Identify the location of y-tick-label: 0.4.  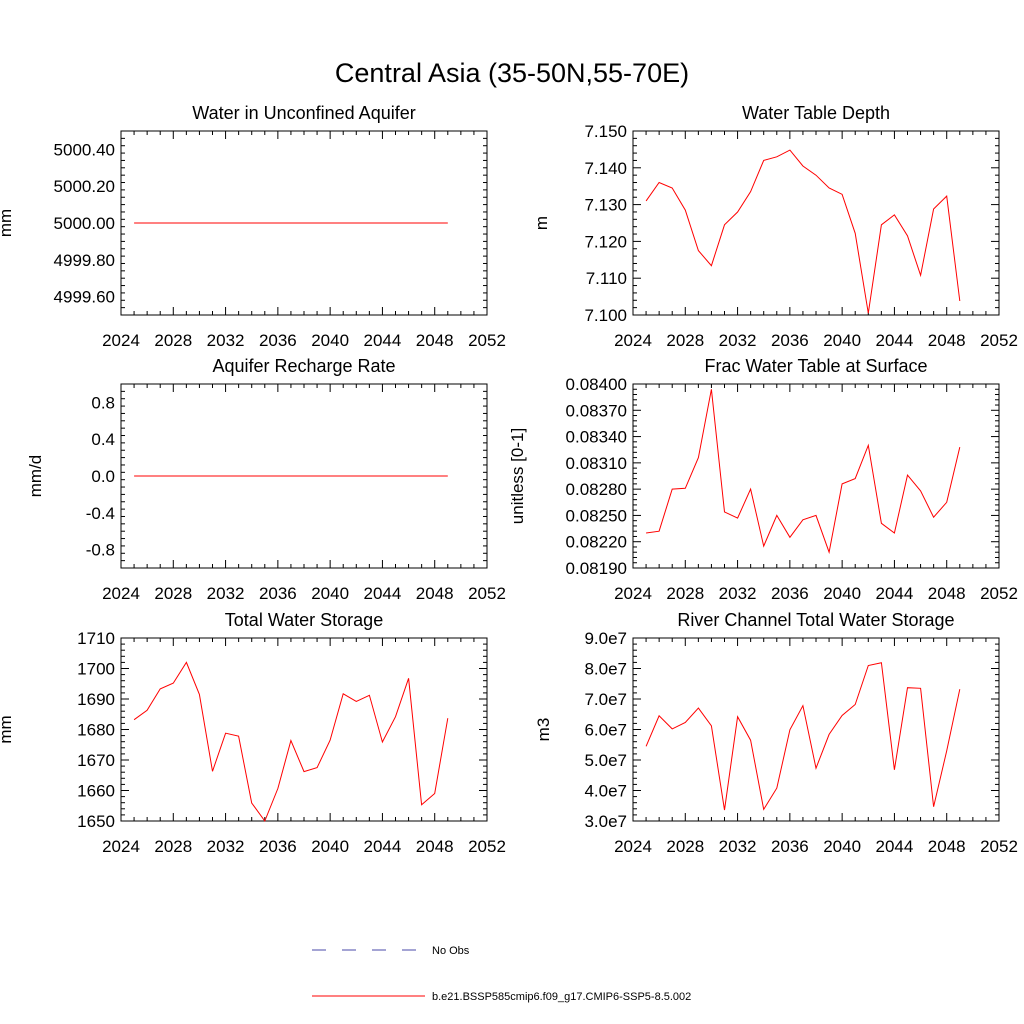
(103, 439).